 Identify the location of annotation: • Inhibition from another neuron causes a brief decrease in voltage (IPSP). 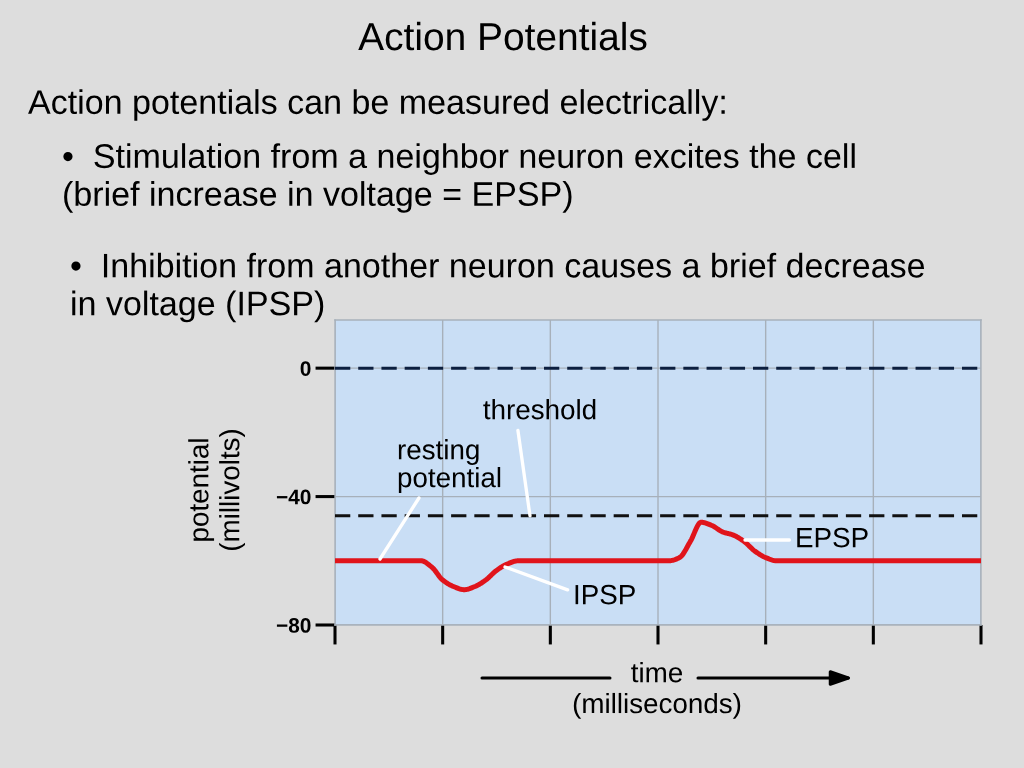
(498, 287).